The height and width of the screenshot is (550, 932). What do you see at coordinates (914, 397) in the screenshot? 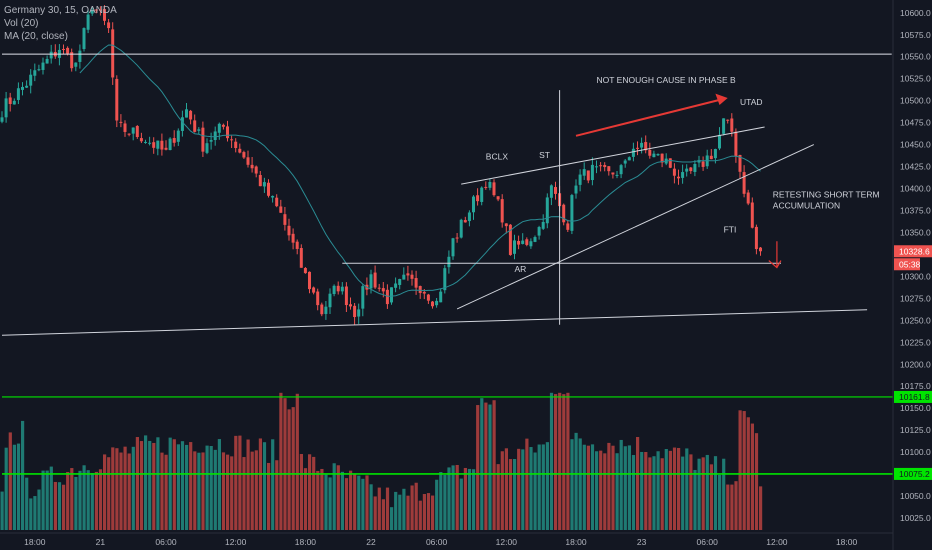
I see `green-level-tag-upper: 10161.8` at bounding box center [914, 397].